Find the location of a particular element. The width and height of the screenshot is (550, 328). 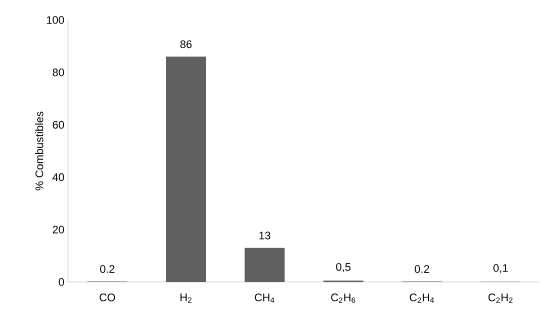

y-tick-label: 60 is located at coordinates (58, 124).